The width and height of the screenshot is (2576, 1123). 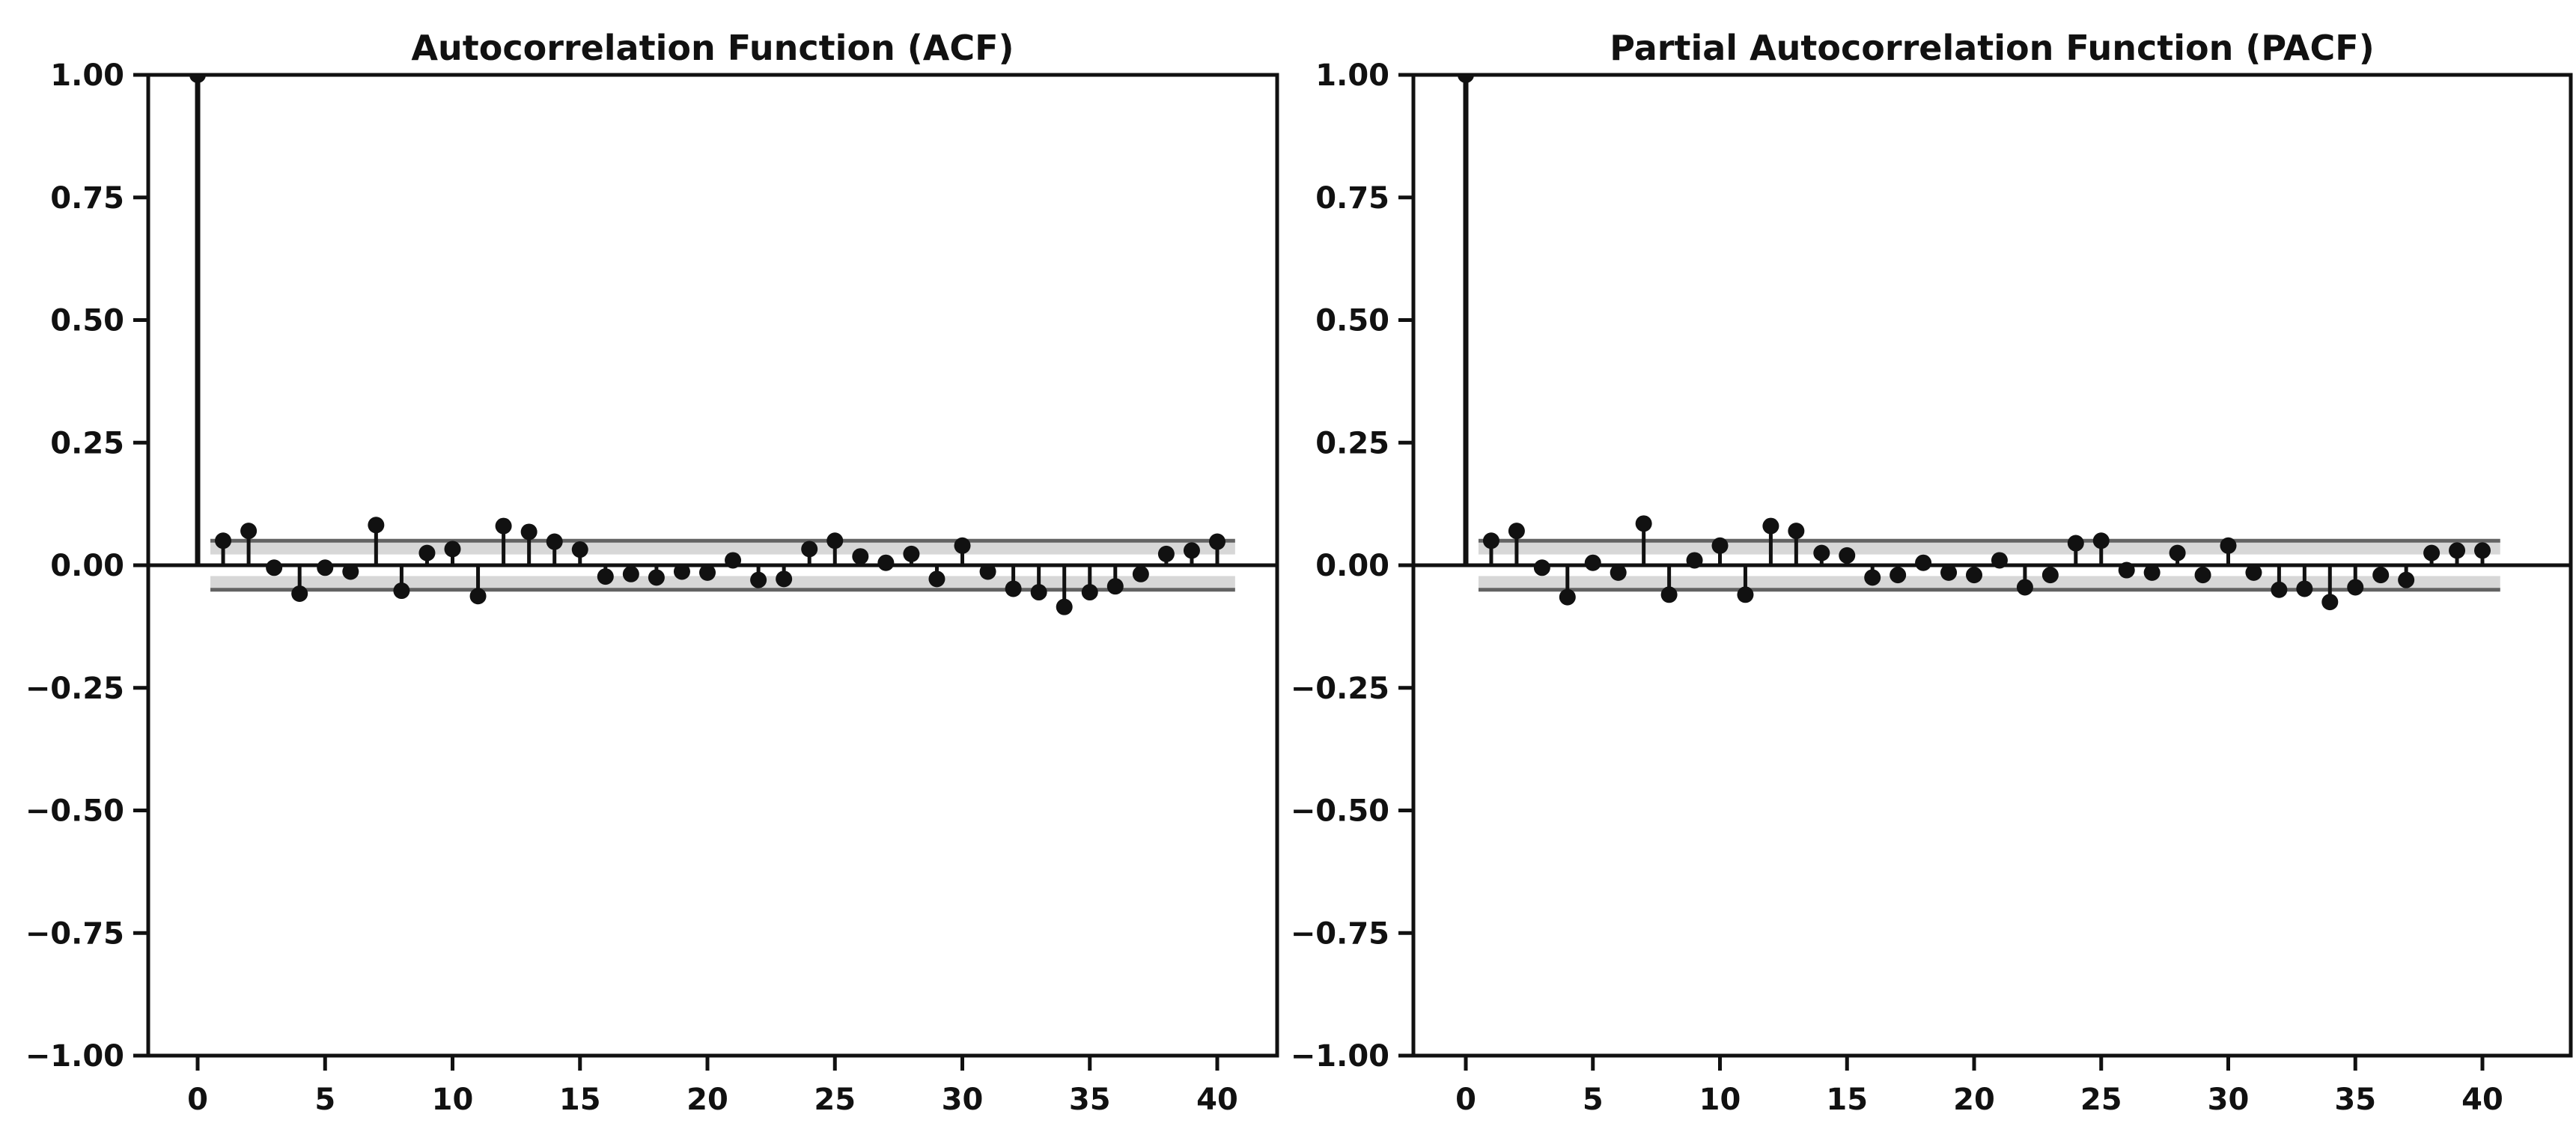 What do you see at coordinates (1340, 811) in the screenshot?
I see `y-tick-label: −0.50` at bounding box center [1340, 811].